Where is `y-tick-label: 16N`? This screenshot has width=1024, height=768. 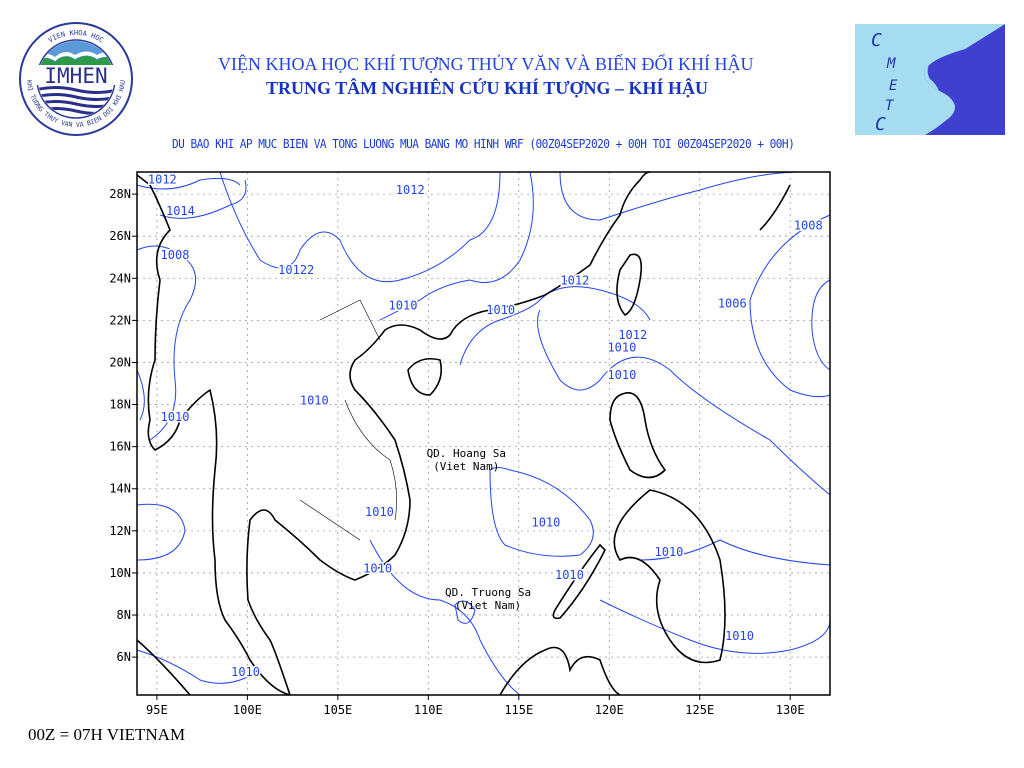
y-tick-label: 16N is located at coordinates (120, 447).